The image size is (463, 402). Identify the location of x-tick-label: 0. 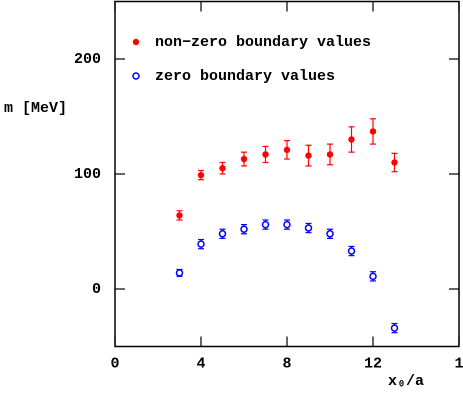
(114, 363).